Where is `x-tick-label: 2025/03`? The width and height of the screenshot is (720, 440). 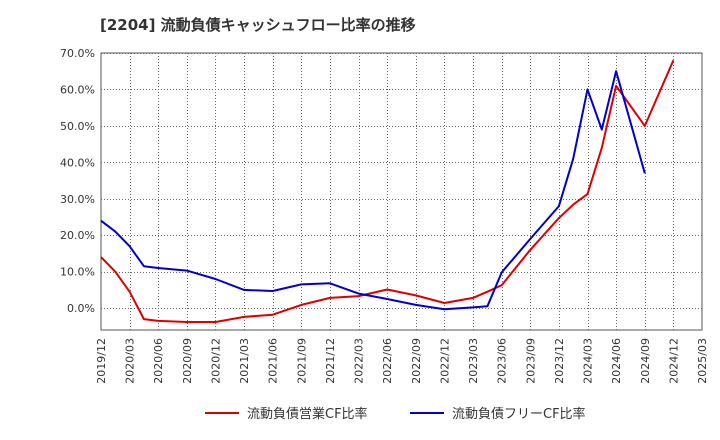 x-tick-label: 2025/03 is located at coordinates (702, 361).